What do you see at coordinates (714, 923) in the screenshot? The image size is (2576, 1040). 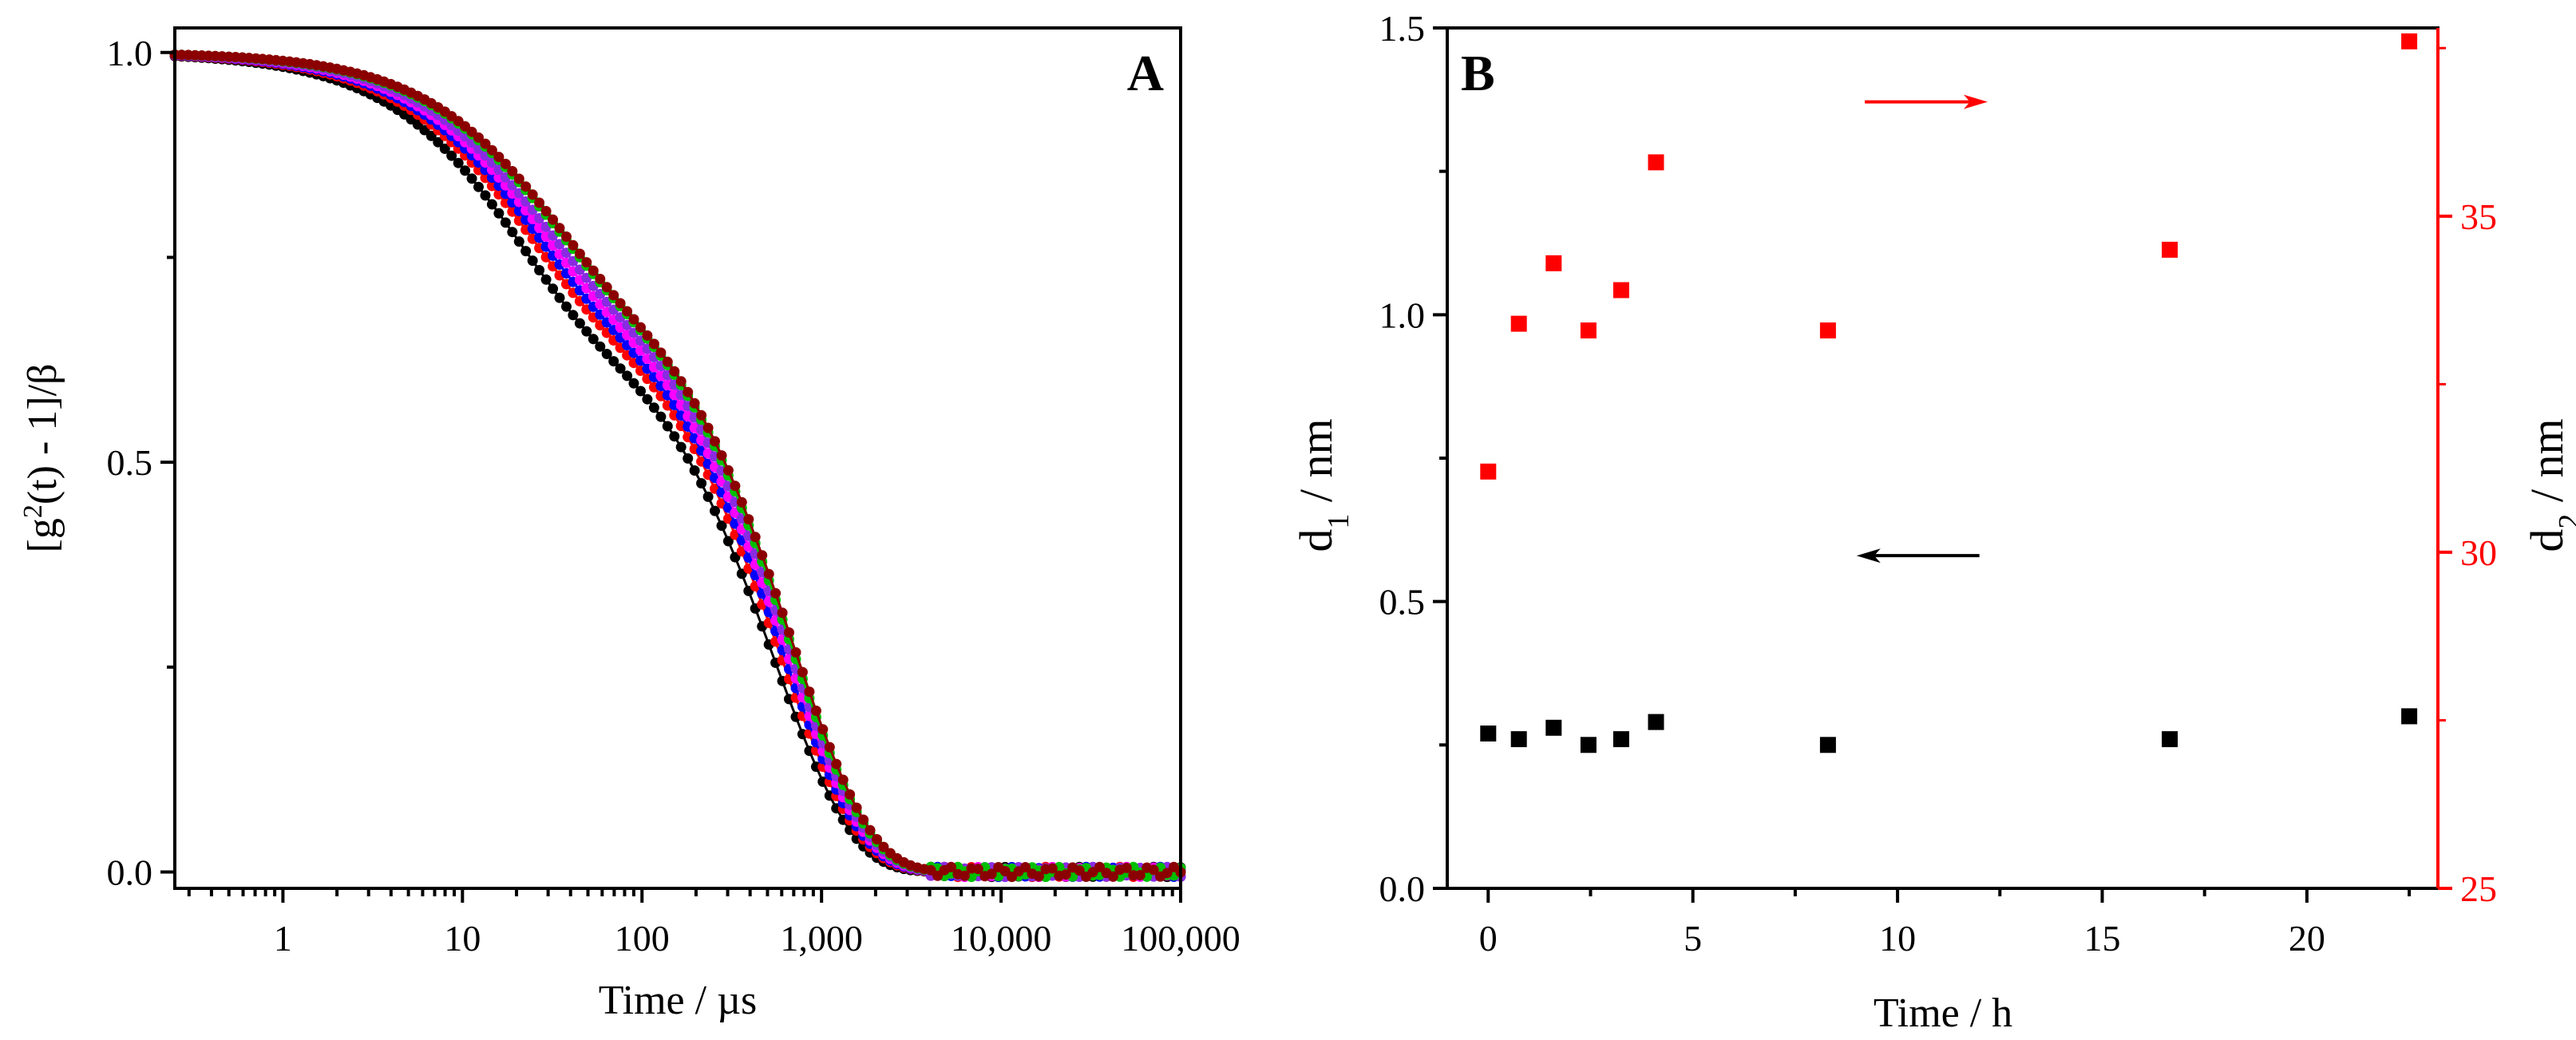 I see `panel-a-x-ticks: 1 10 100 1,000 10,000 100,000` at bounding box center [714, 923].